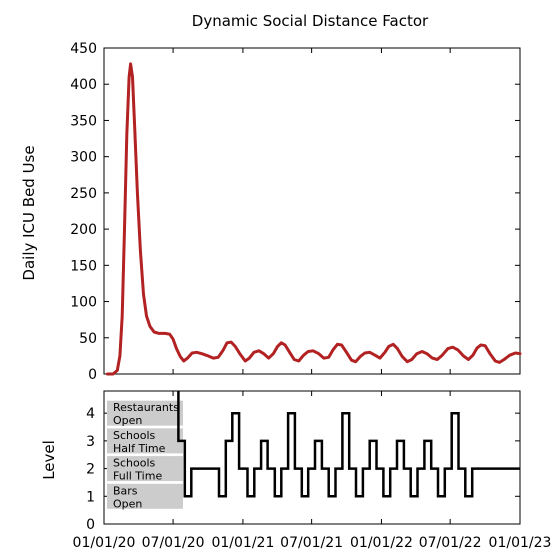 The image size is (560, 560). Describe the element at coordinates (83, 266) in the screenshot. I see `top-y-tick-label-3: 150` at that location.